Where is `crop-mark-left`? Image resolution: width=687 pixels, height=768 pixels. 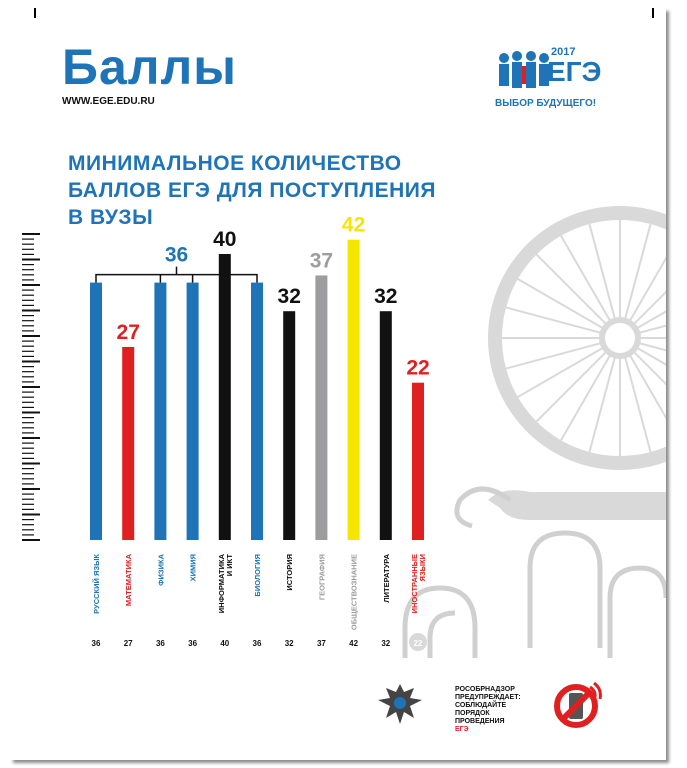 crop-mark-left is located at coordinates (35, 13).